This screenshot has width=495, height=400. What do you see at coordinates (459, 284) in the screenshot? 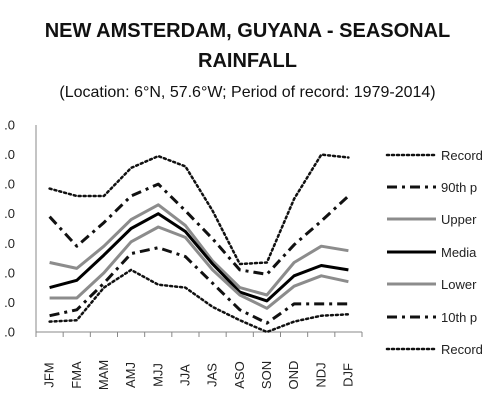
I see `legend-label: Lower` at bounding box center [459, 284].